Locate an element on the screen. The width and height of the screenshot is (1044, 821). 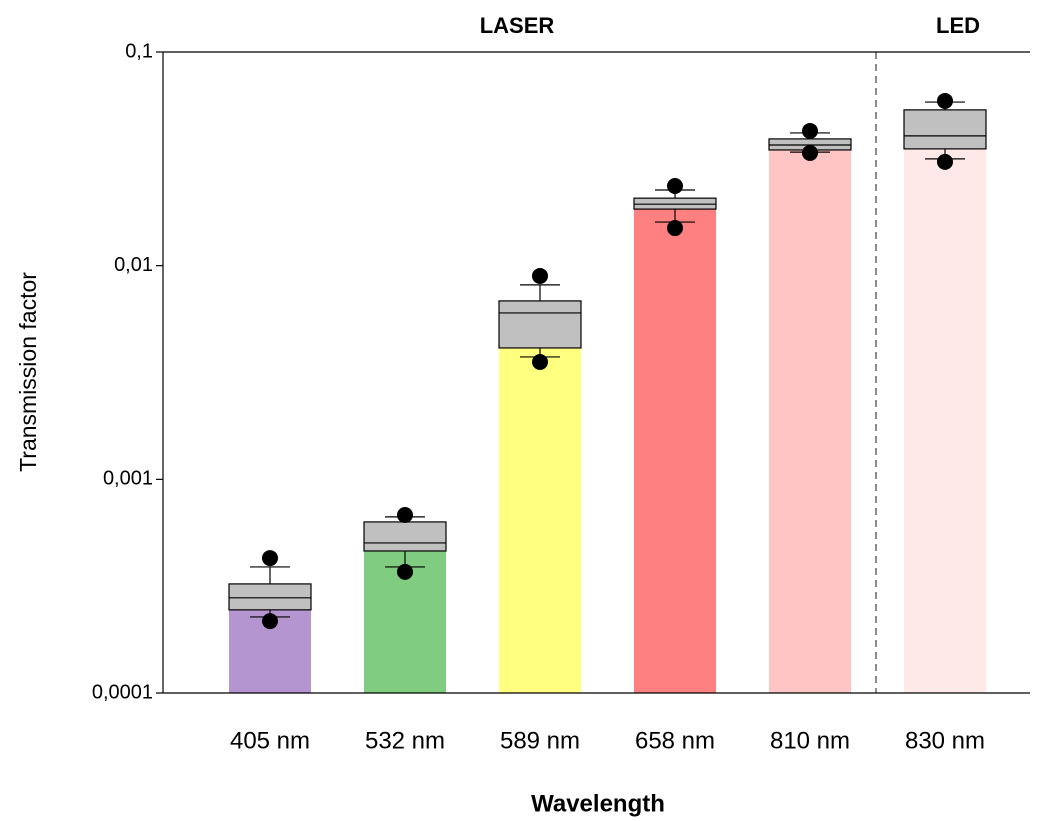
x-tick-label: 658 nm is located at coordinates (675, 740).